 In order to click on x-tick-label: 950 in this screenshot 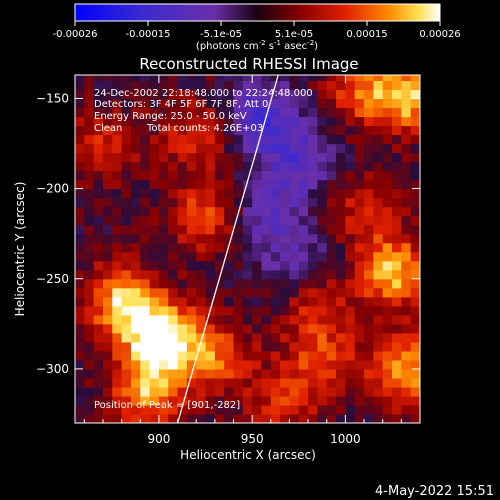, I will do `click(252, 439)`.